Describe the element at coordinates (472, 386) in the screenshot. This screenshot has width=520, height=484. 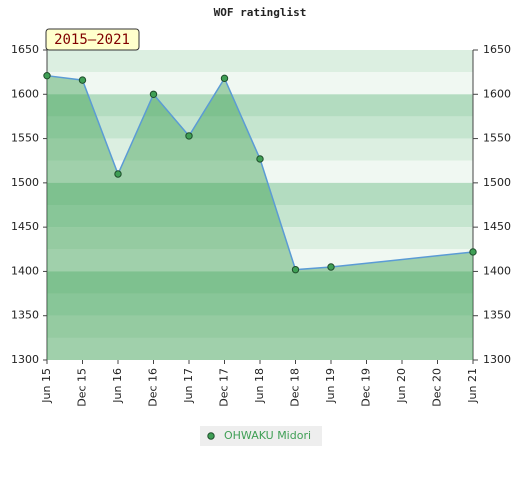
I see `x-tick-label: Jun 21` at that location.